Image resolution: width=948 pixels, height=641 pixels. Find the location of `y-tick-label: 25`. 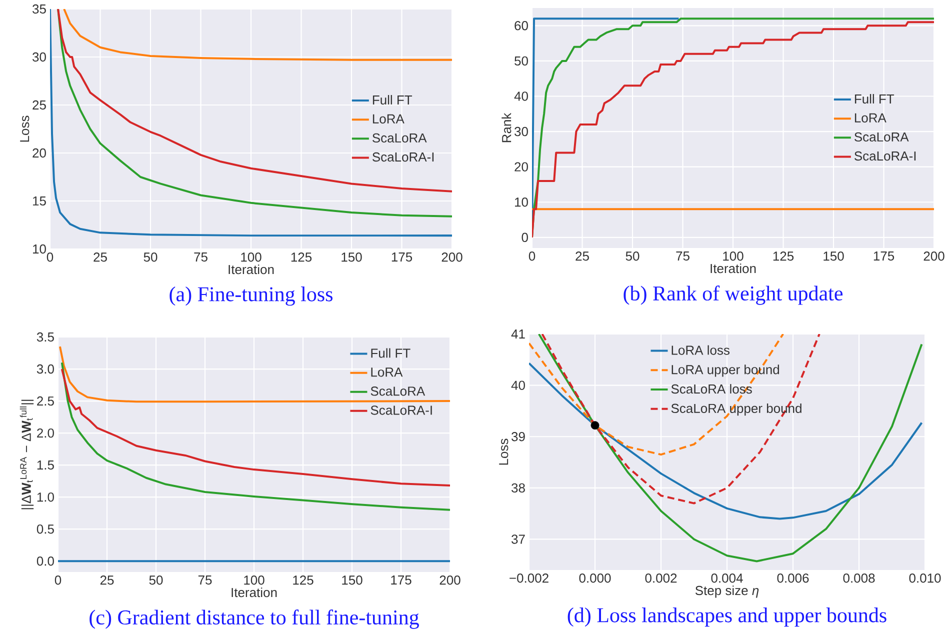

y-tick-label: 25 is located at coordinates (39, 105).